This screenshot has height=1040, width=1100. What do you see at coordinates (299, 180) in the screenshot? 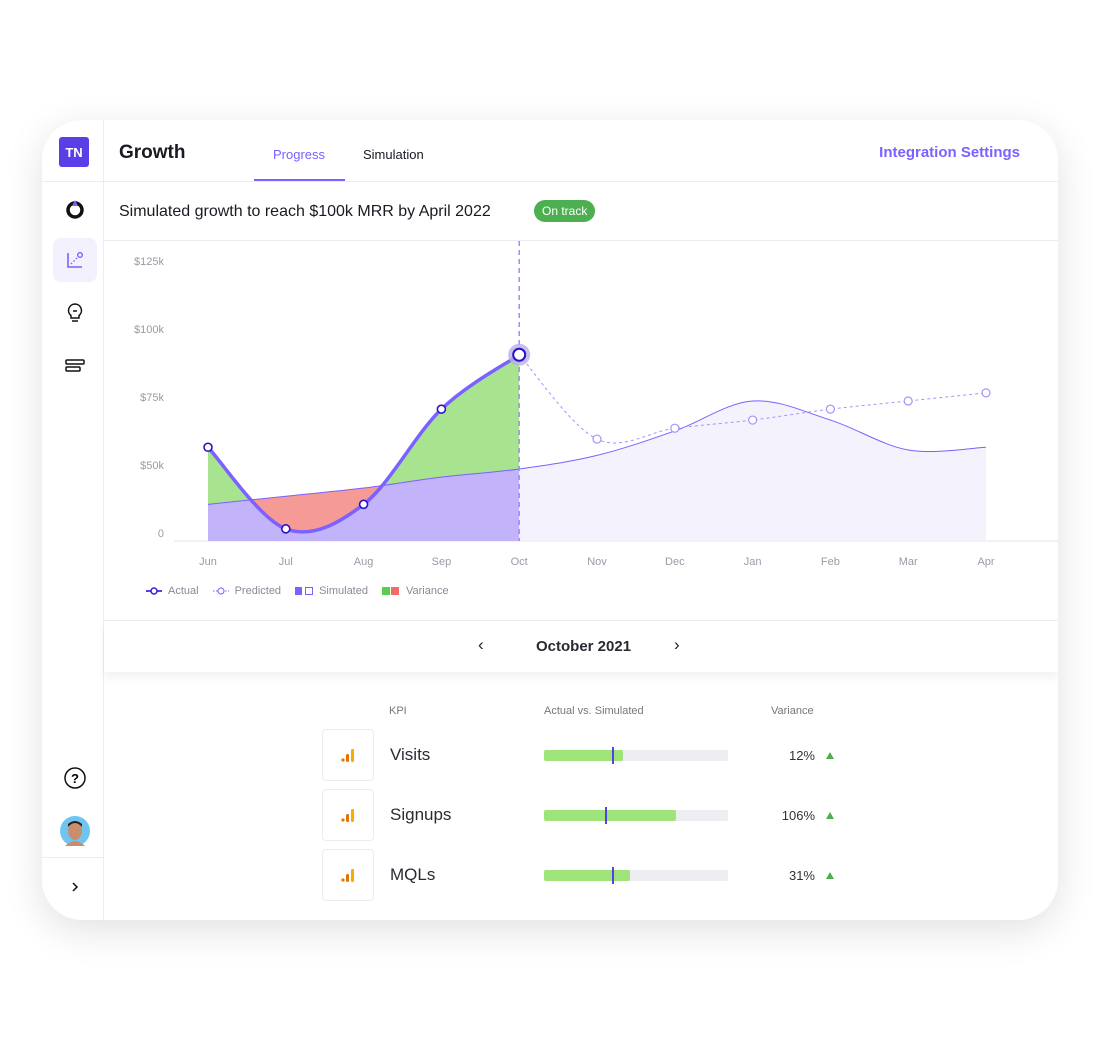
I see `active-tab-indicator` at bounding box center [299, 180].